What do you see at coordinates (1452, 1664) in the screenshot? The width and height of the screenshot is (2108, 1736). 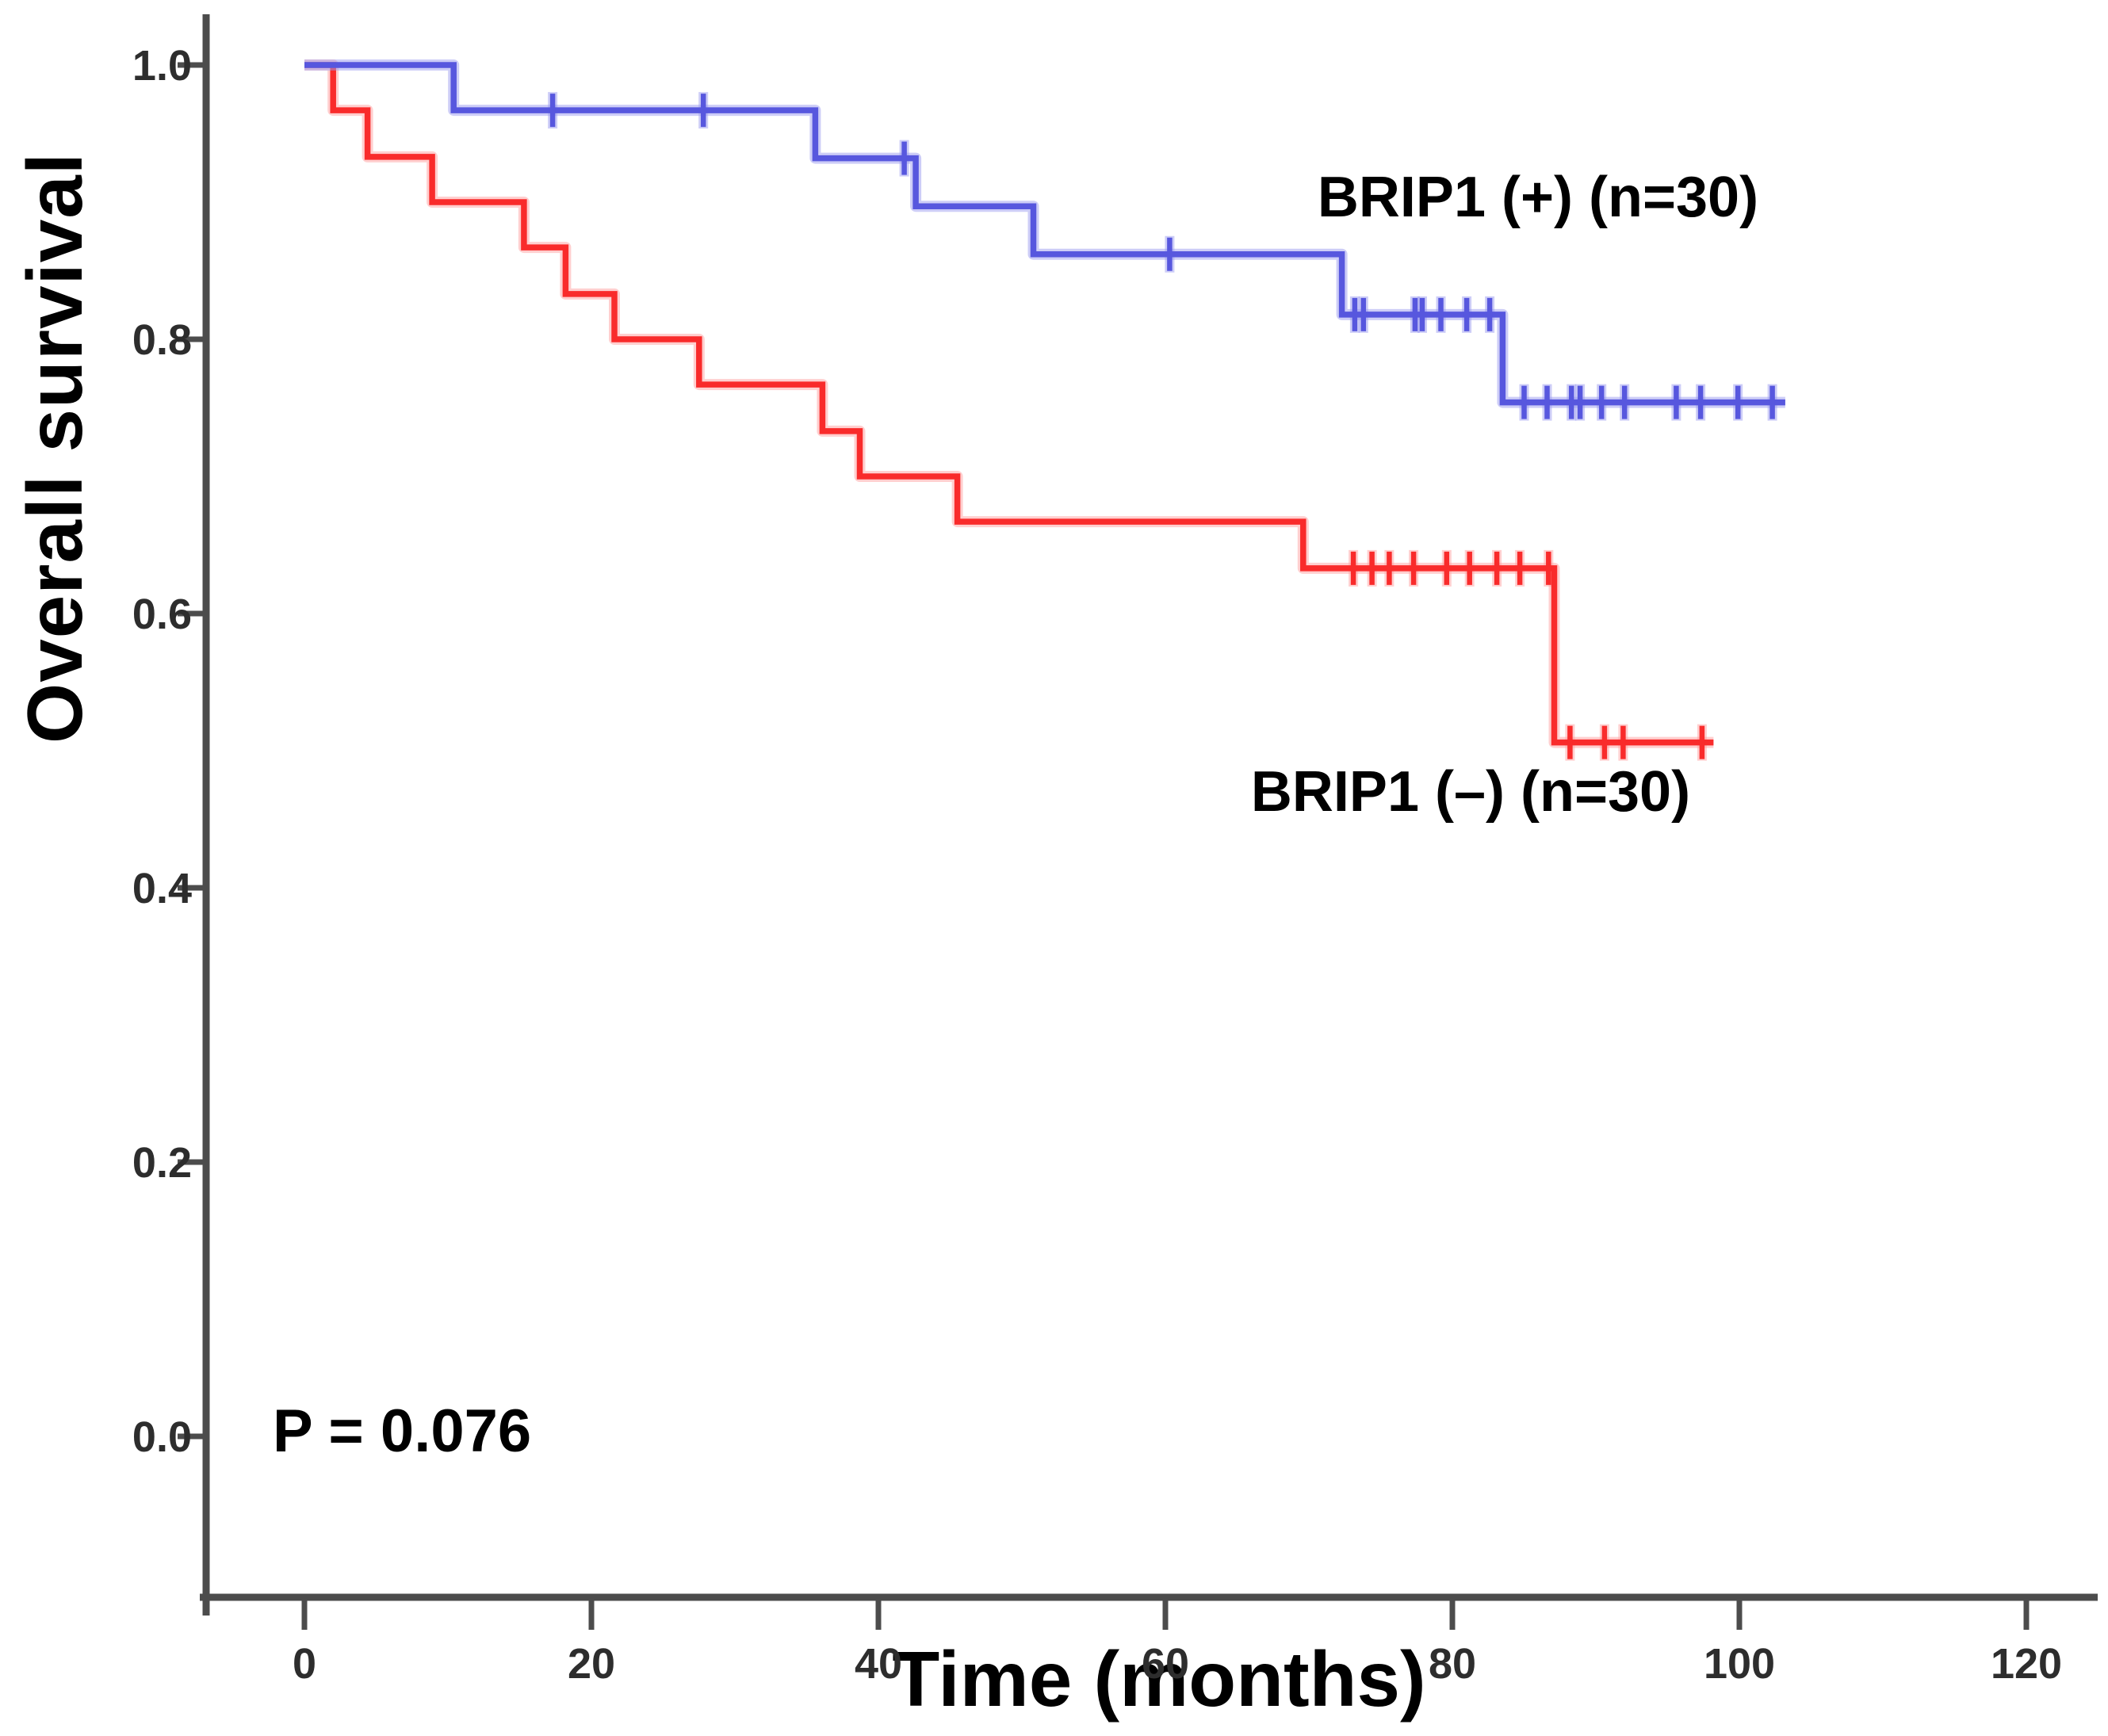 I see `x-tick-label: 80` at bounding box center [1452, 1664].